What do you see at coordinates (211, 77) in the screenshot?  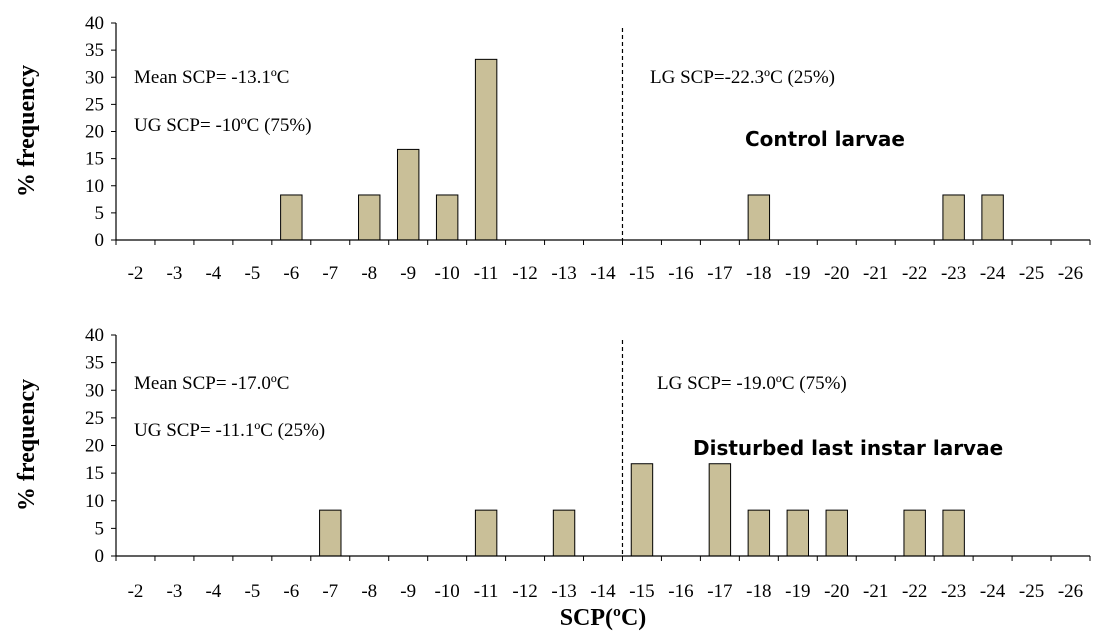 I see `mean-scp-annotation: Mean SCP= -13.1ºC` at bounding box center [211, 77].